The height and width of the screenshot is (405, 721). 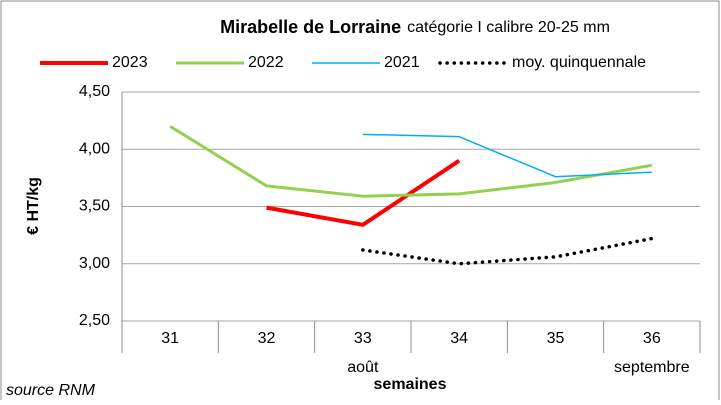 What do you see at coordinates (363, 338) in the screenshot?
I see `x-tick-label: 33` at bounding box center [363, 338].